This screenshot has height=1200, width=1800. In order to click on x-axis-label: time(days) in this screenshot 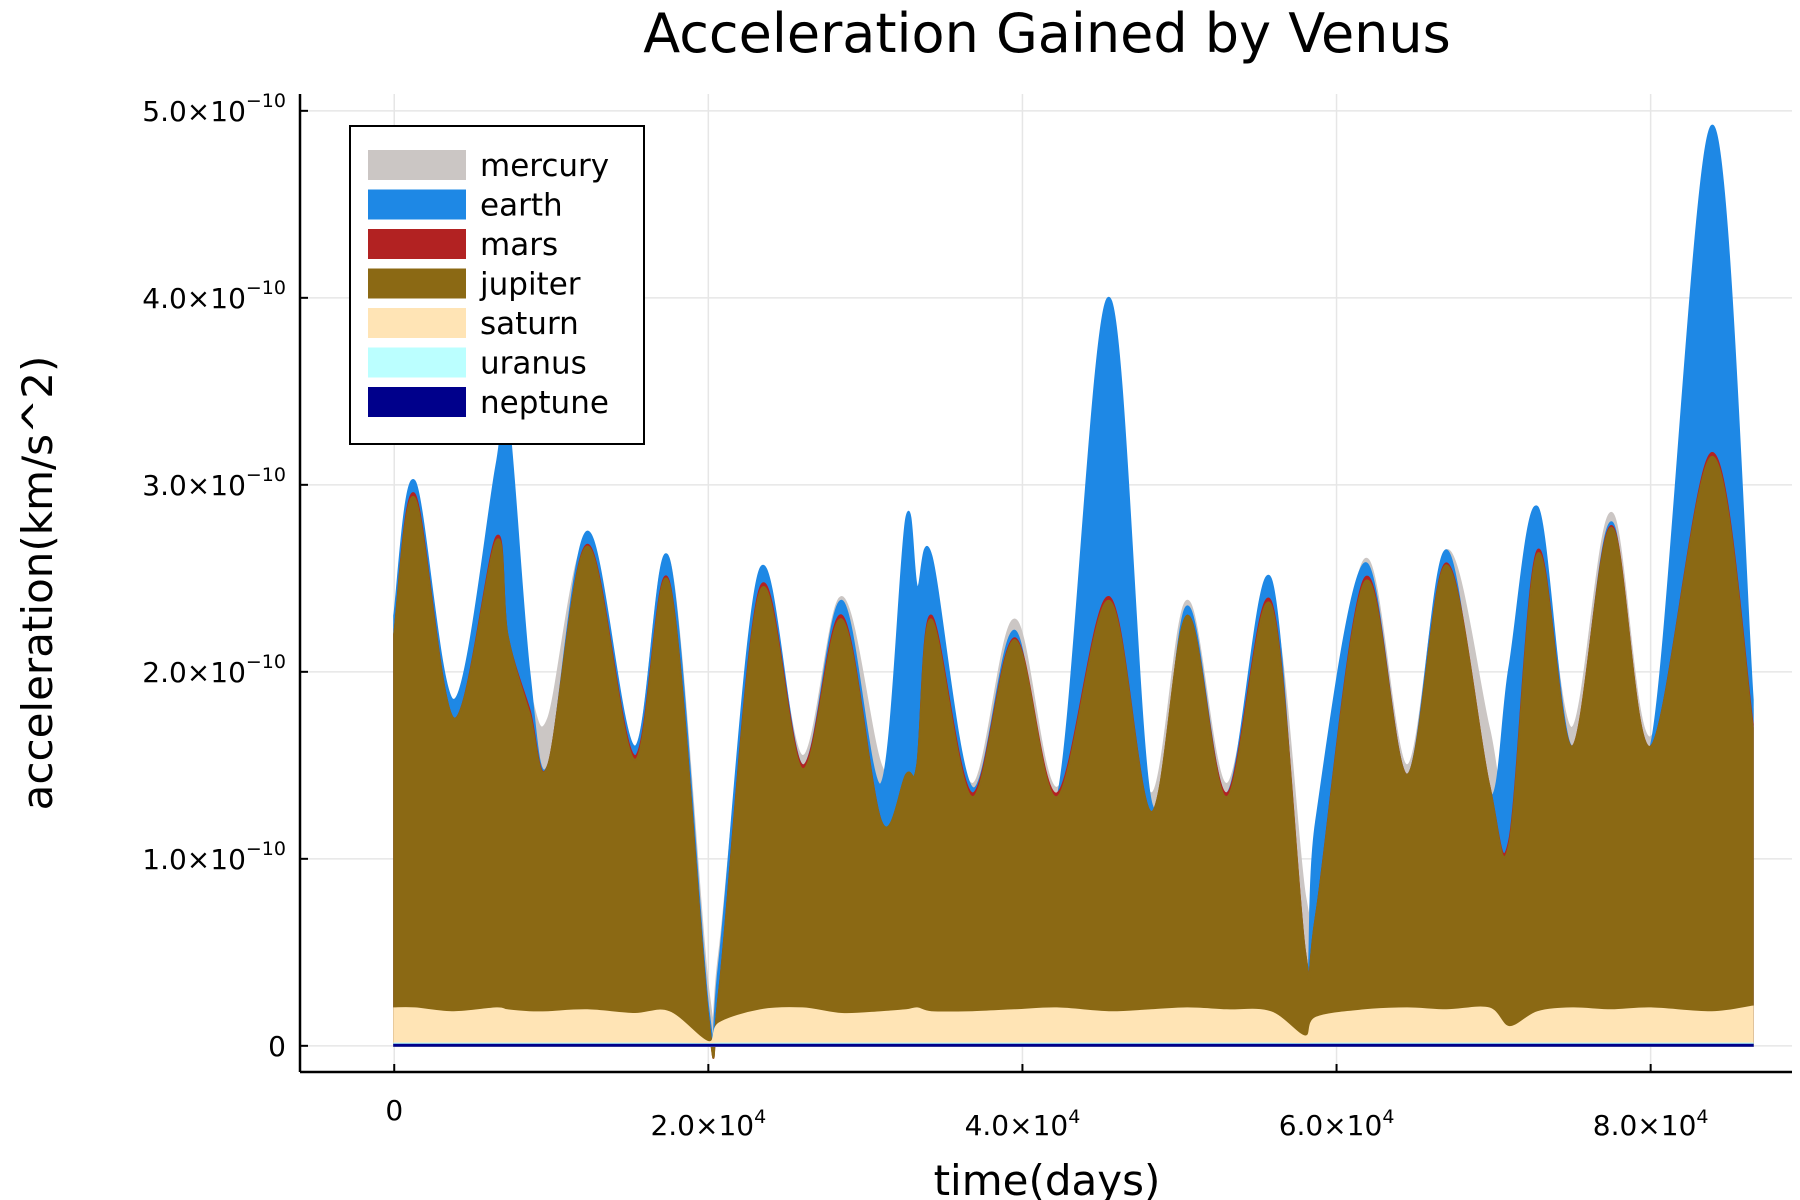, I will do `click(1047, 1178)`.